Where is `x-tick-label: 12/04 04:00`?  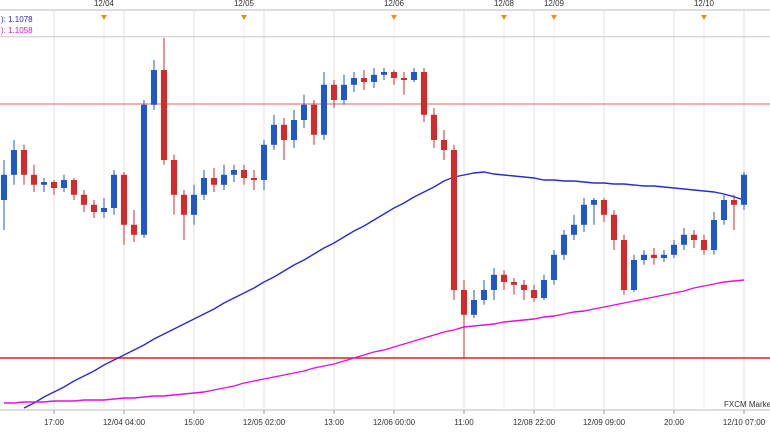 x-tick-label: 12/04 04:00 is located at coordinates (124, 422).